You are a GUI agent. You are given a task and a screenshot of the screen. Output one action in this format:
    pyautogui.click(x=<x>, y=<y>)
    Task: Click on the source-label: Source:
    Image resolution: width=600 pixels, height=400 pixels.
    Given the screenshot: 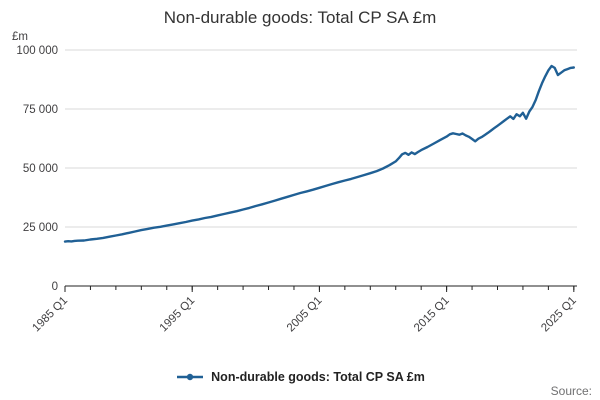 What is the action you would take?
    pyautogui.click(x=571, y=391)
    